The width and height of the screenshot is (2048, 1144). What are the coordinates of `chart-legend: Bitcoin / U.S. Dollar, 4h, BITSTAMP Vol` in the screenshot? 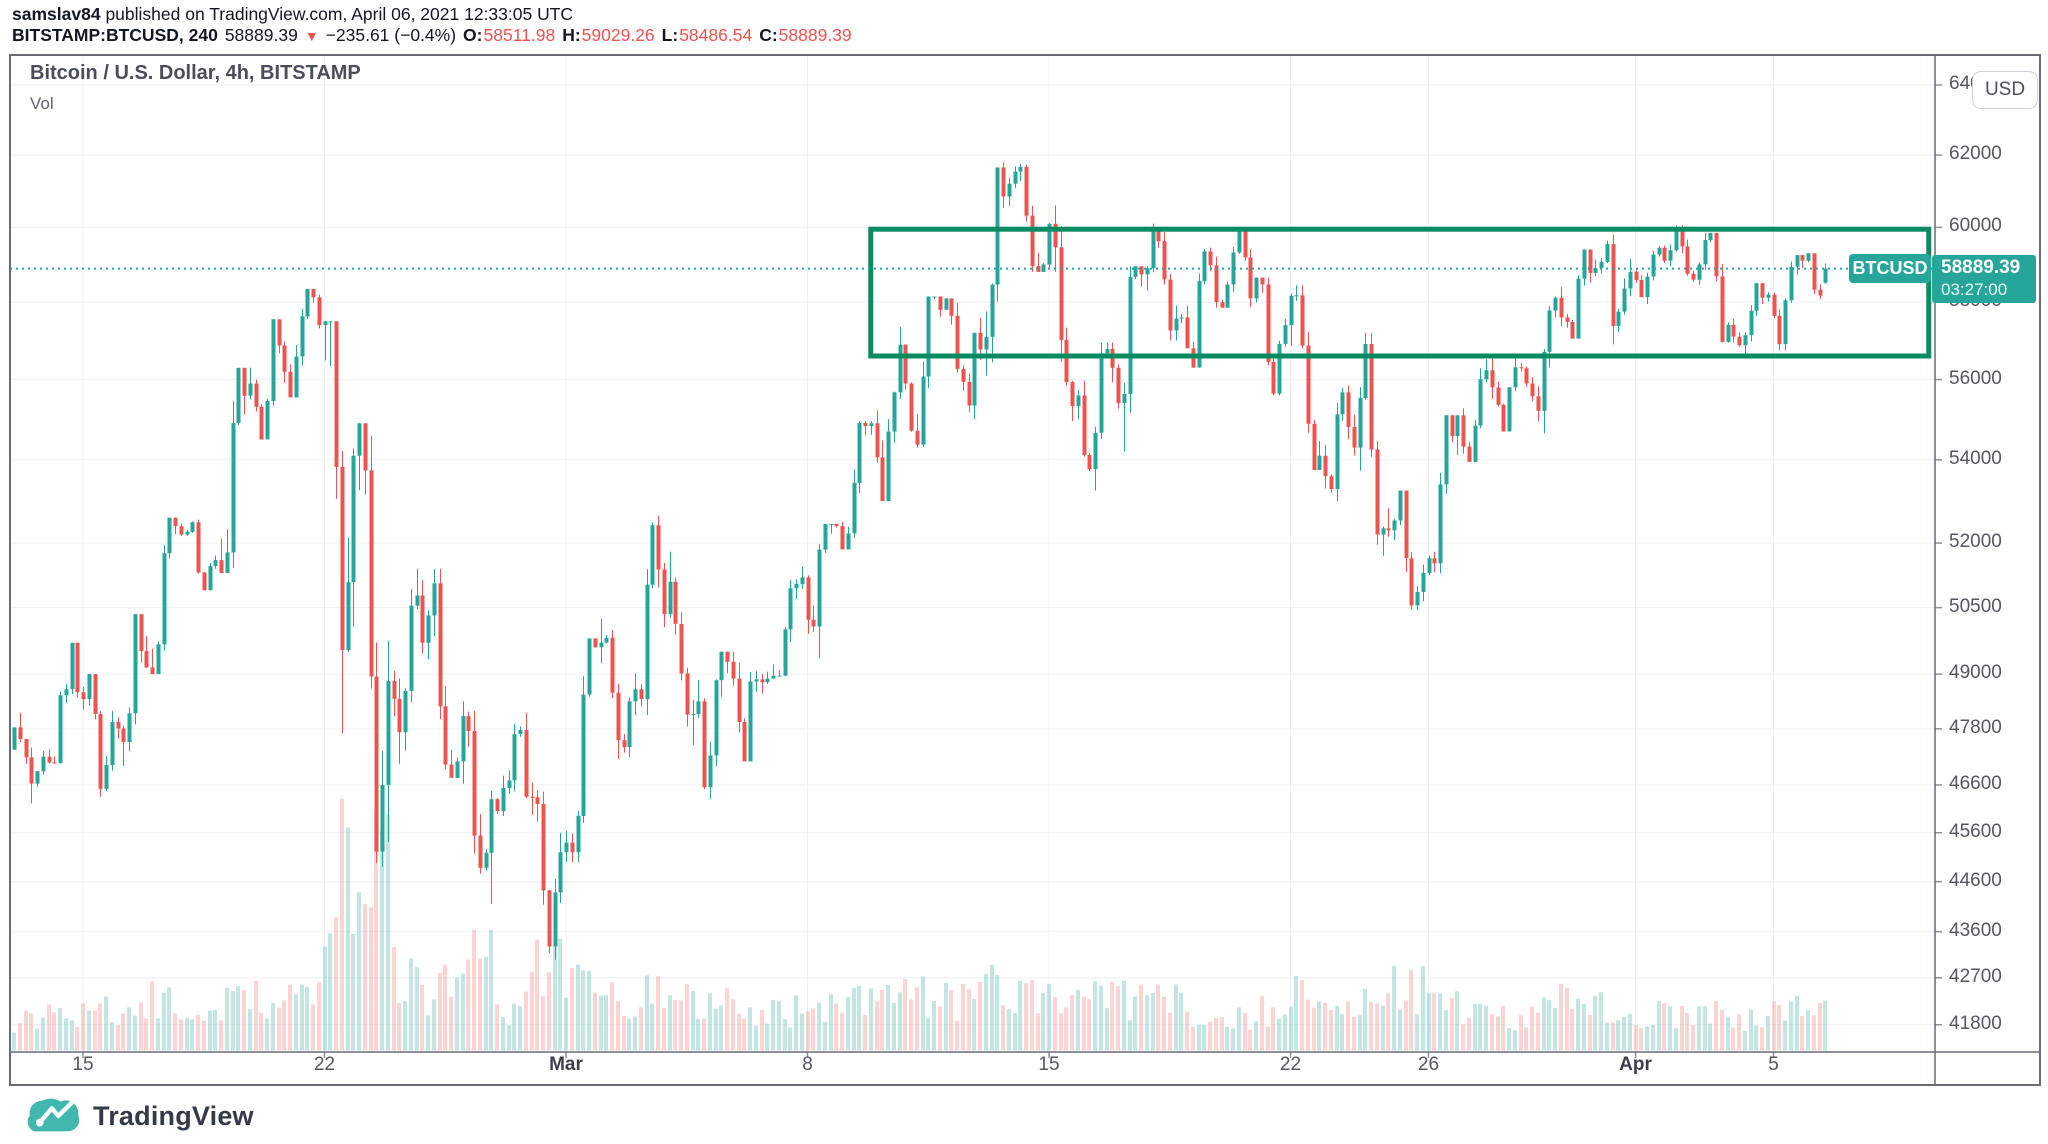 It's located at (195, 88).